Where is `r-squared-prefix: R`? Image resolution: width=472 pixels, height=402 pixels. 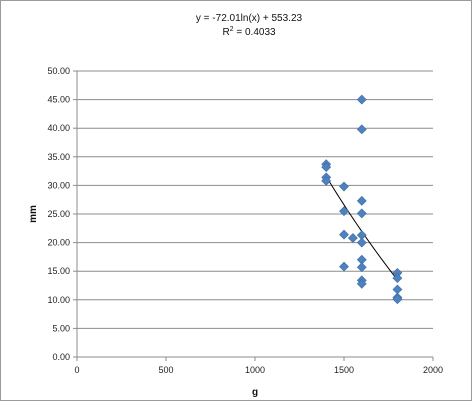
r-squared-prefix: R is located at coordinates (225, 32).